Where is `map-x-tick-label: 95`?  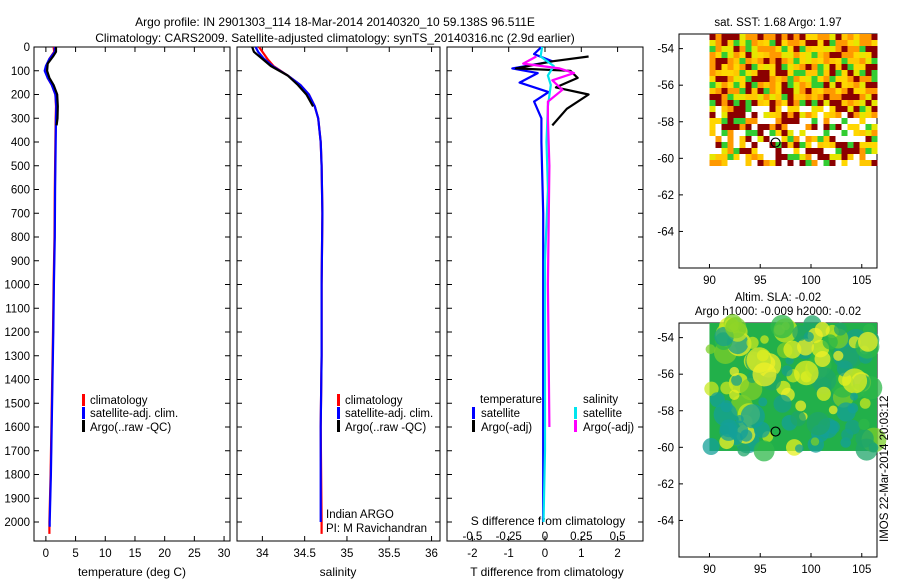 map-x-tick-label: 95 is located at coordinates (760, 570).